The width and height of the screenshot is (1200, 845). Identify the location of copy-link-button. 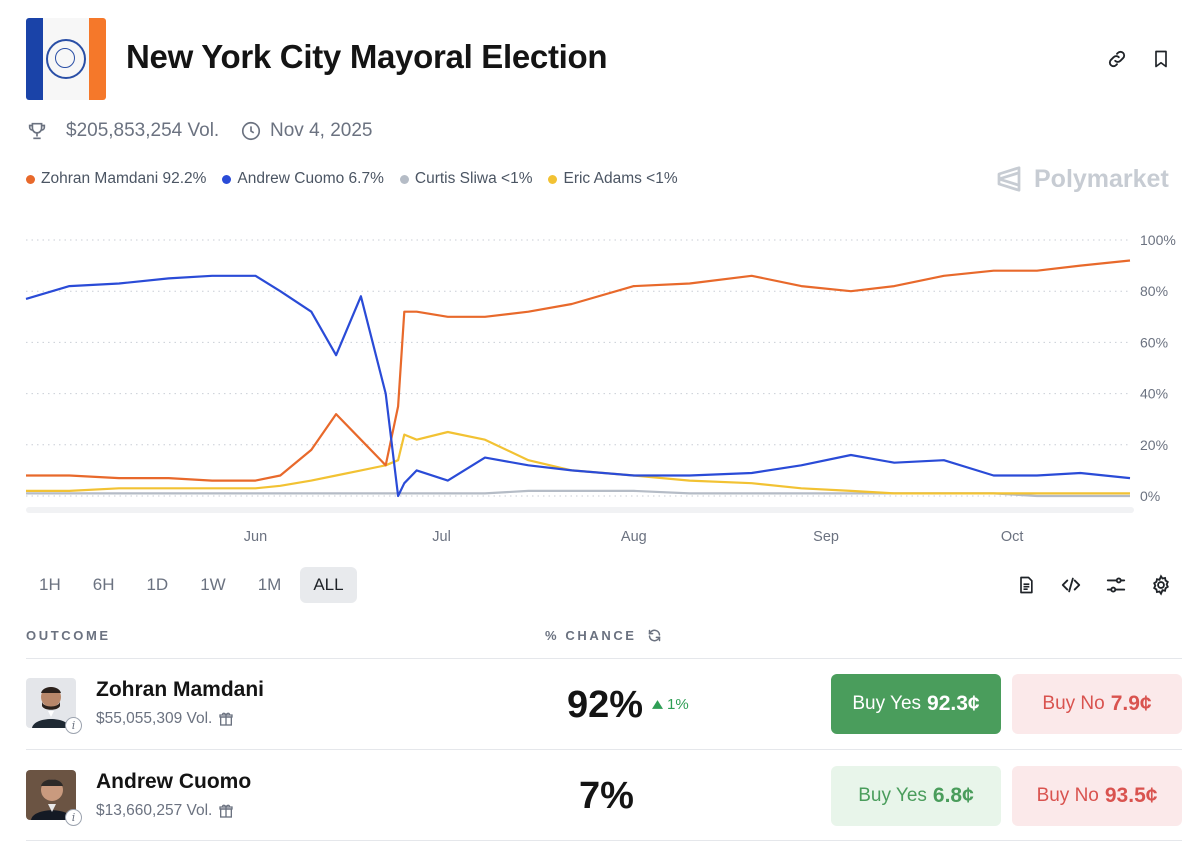
(1117, 59).